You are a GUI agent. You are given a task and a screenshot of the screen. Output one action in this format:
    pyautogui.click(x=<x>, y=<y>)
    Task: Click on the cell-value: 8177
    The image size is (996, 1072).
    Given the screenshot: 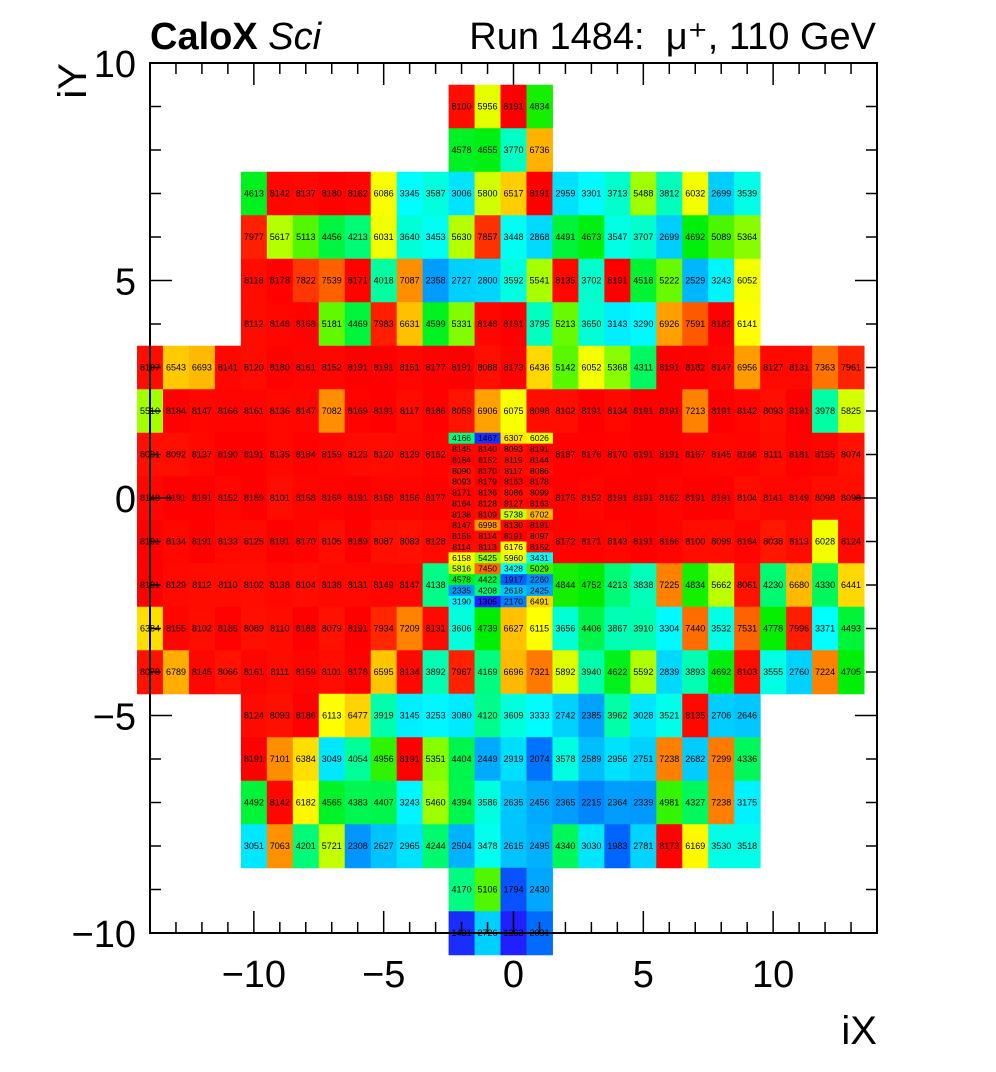 What is the action you would take?
    pyautogui.click(x=436, y=498)
    